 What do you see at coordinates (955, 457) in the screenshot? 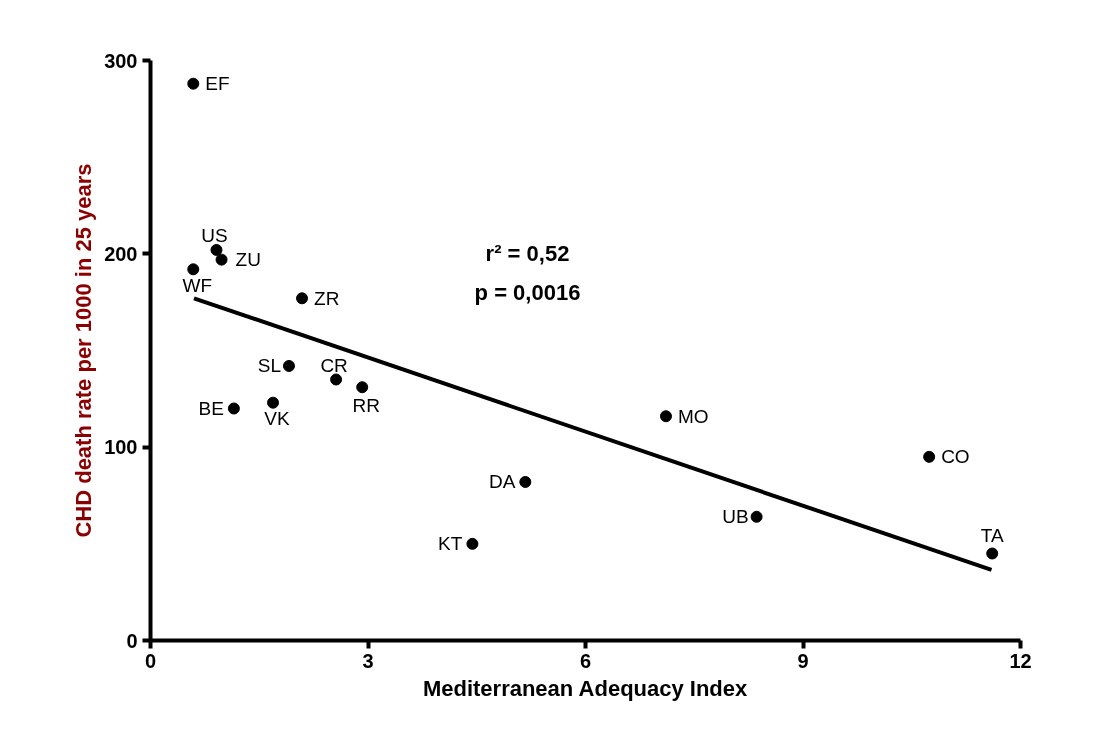
I see `annotation: CO` at bounding box center [955, 457].